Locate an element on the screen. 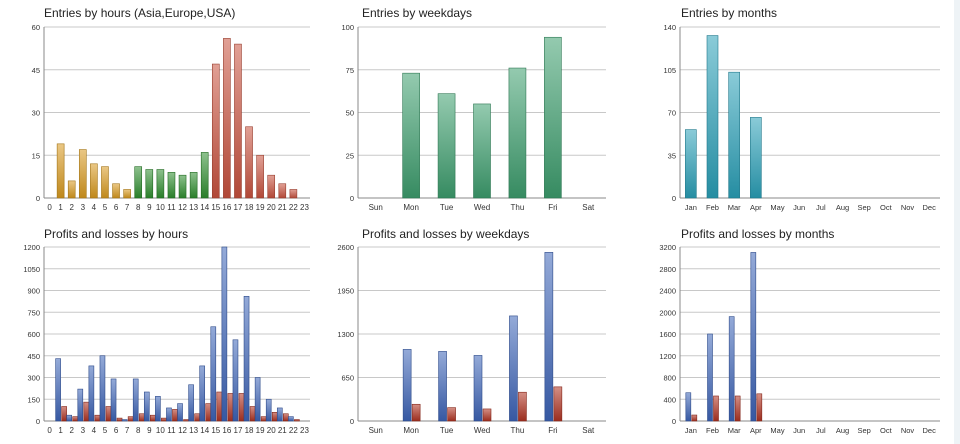 The width and height of the screenshot is (960, 444). entries-hours-xtick-label: 2 is located at coordinates (71, 207).